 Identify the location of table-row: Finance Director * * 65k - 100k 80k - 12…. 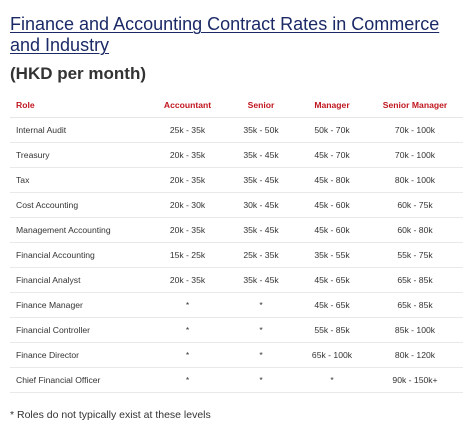
(236, 355).